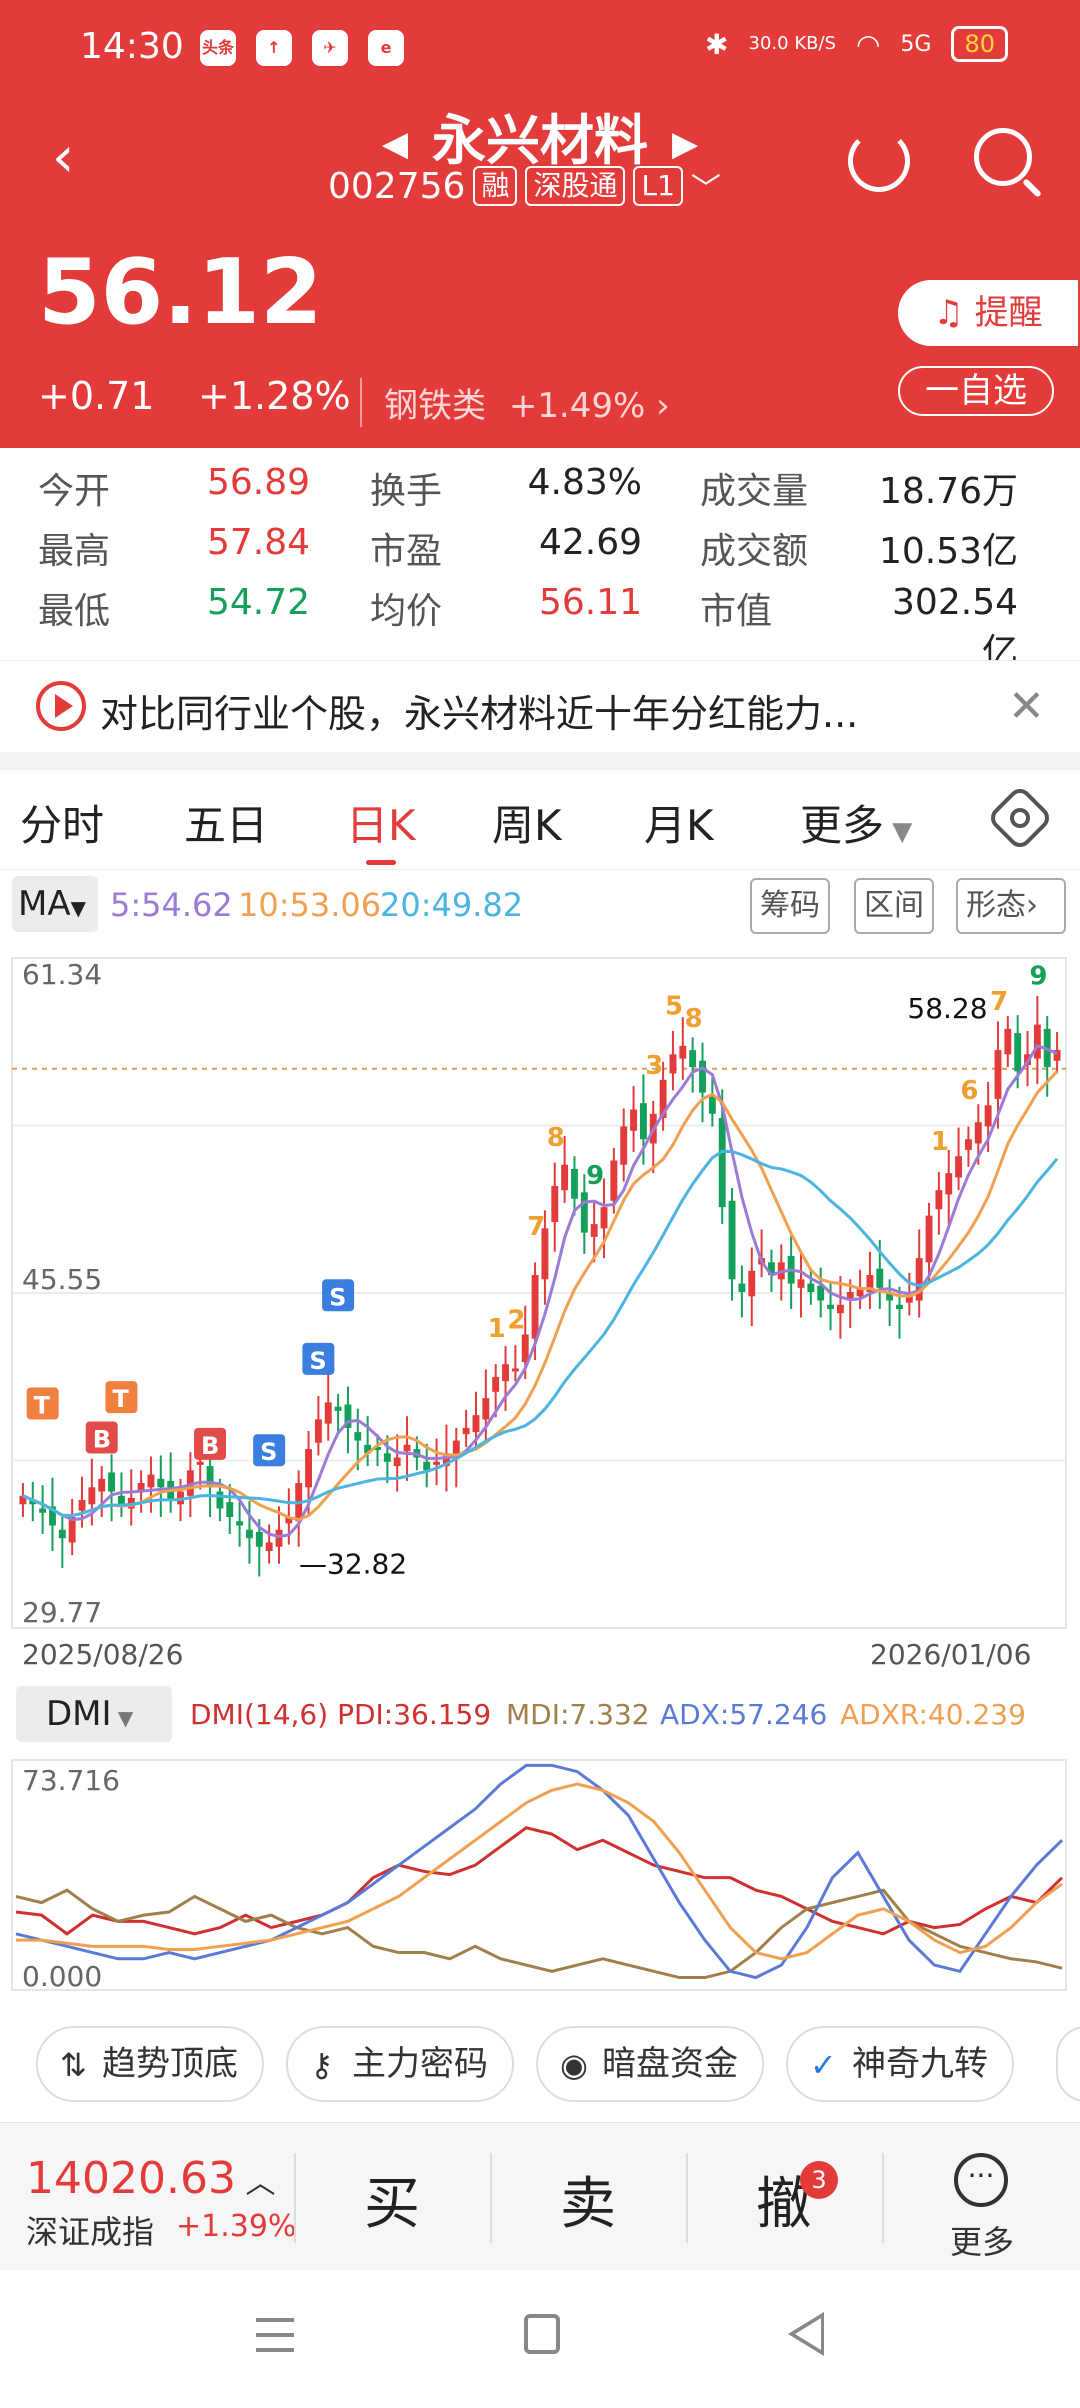 The width and height of the screenshot is (1080, 2408). What do you see at coordinates (524, 186) in the screenshot?
I see `stock-code-row: 002756 融 深股通 L1 ﹀` at bounding box center [524, 186].